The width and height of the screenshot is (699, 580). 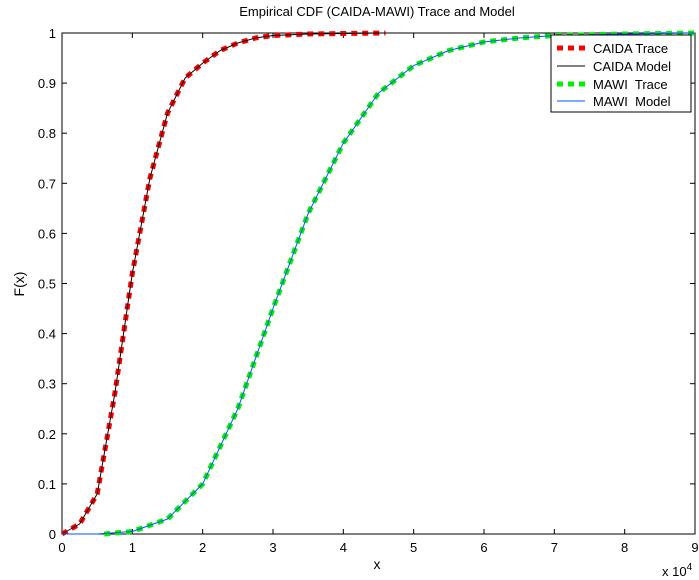 What do you see at coordinates (47, 384) in the screenshot?
I see `y-tick-label: 0.3` at bounding box center [47, 384].